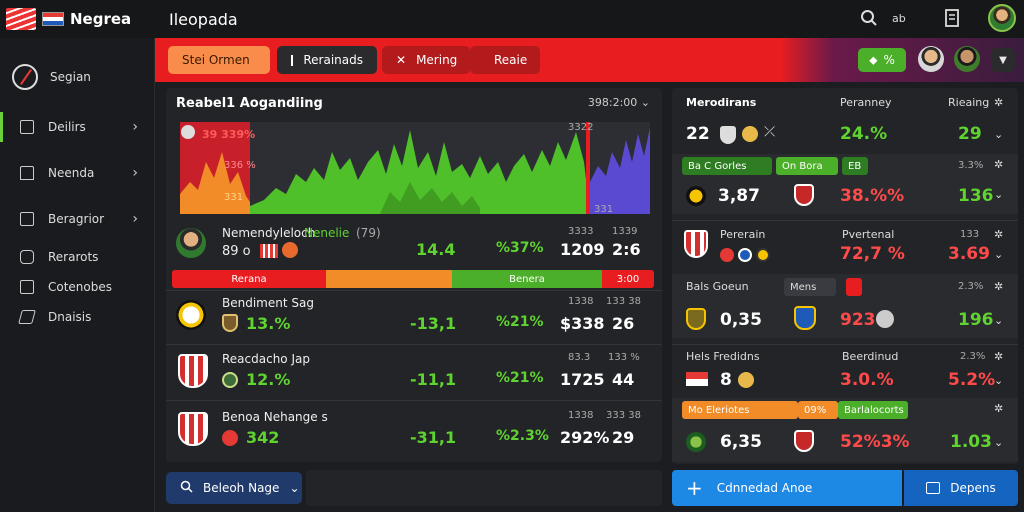  What do you see at coordinates (484, 488) in the screenshot?
I see `main-footer` at bounding box center [484, 488].